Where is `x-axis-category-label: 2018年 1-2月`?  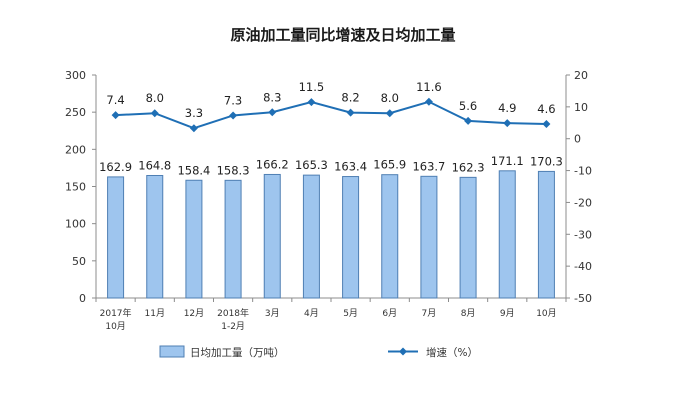 x-axis-category-label: 2018年 1-2月 is located at coordinates (233, 319).